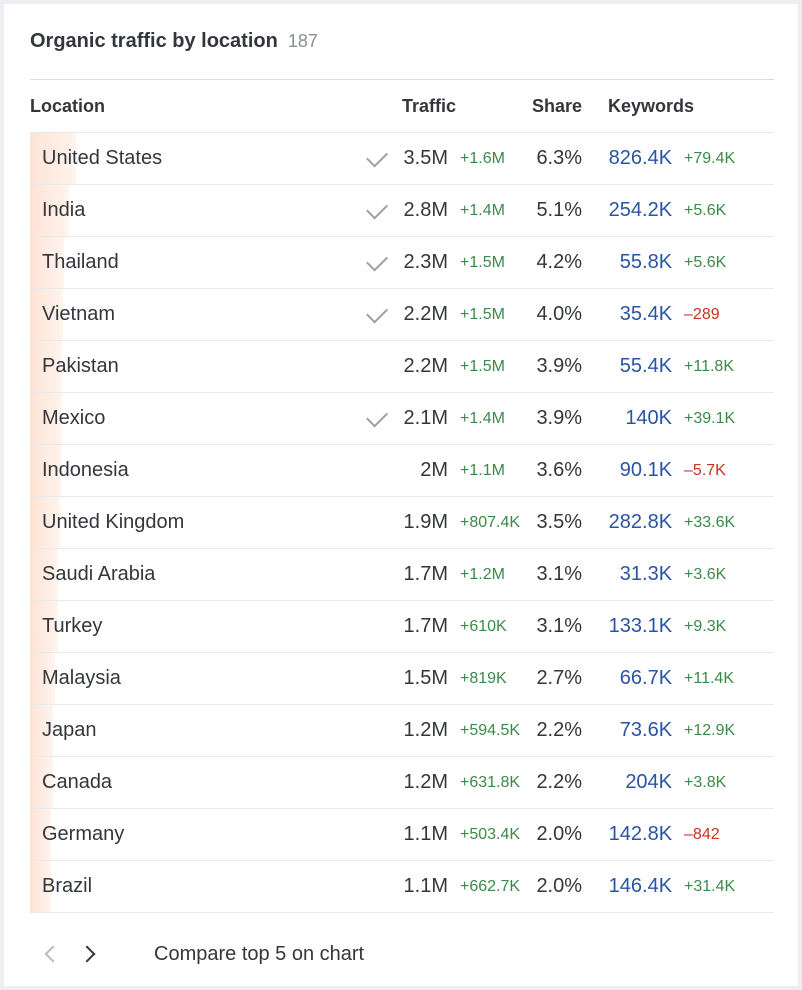 The image size is (802, 990). I want to click on location-link: Japan, so click(69, 730).